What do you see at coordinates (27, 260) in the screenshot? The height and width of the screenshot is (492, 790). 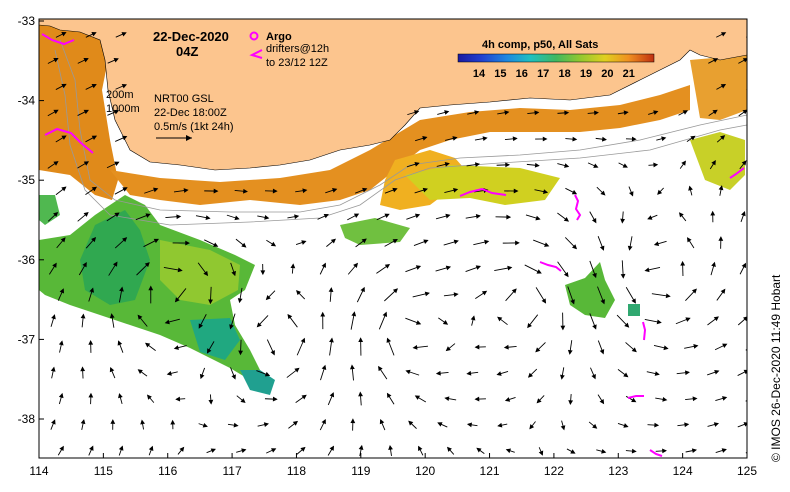 I see `y-tick-label: -36` at bounding box center [27, 260].